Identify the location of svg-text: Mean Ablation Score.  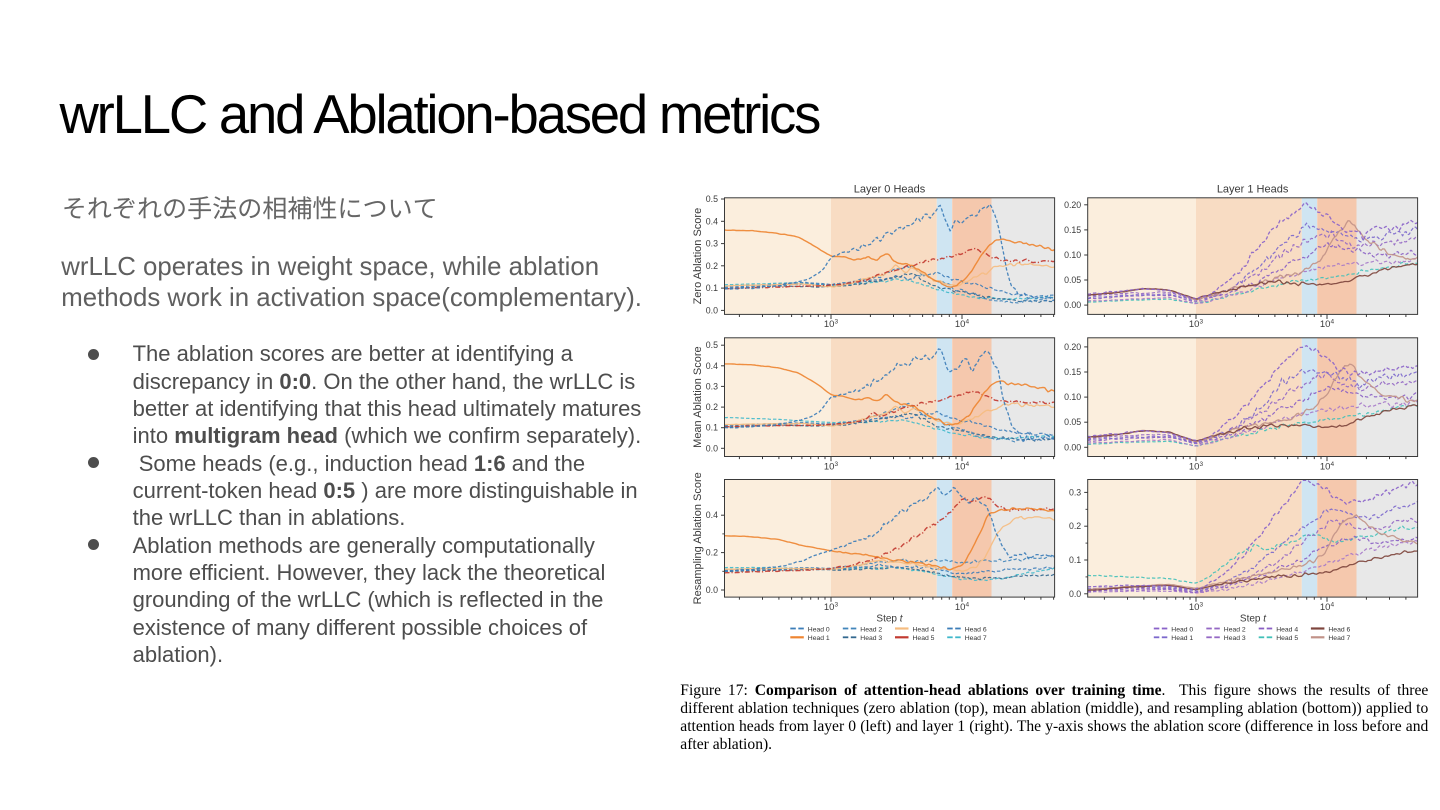
(698, 397).